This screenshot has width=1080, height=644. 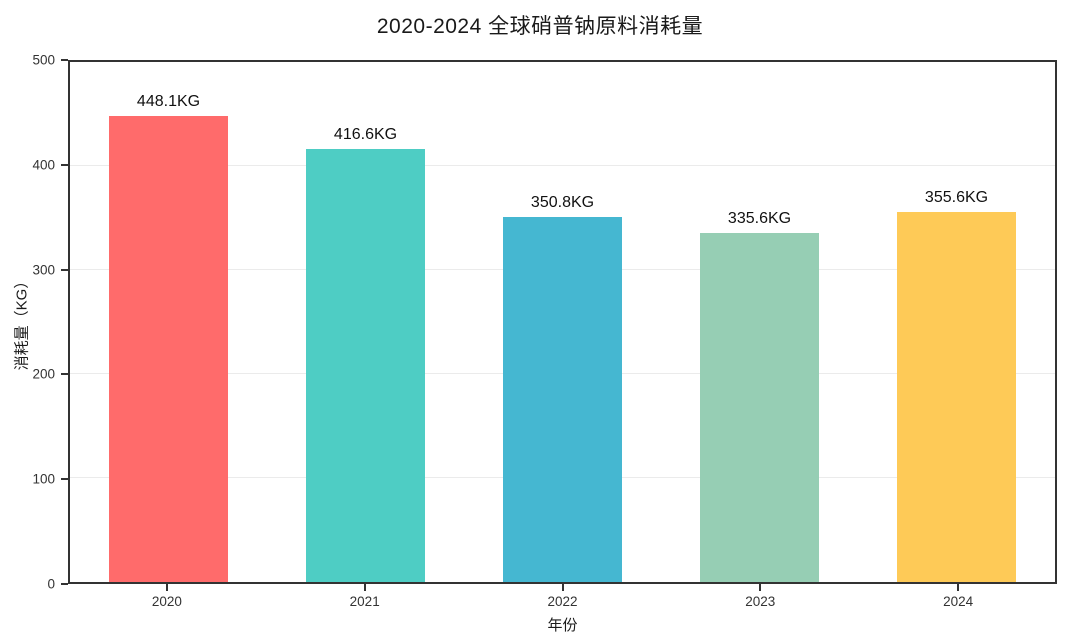 I want to click on x-tick-label-2023: 2023, so click(x=760, y=601).